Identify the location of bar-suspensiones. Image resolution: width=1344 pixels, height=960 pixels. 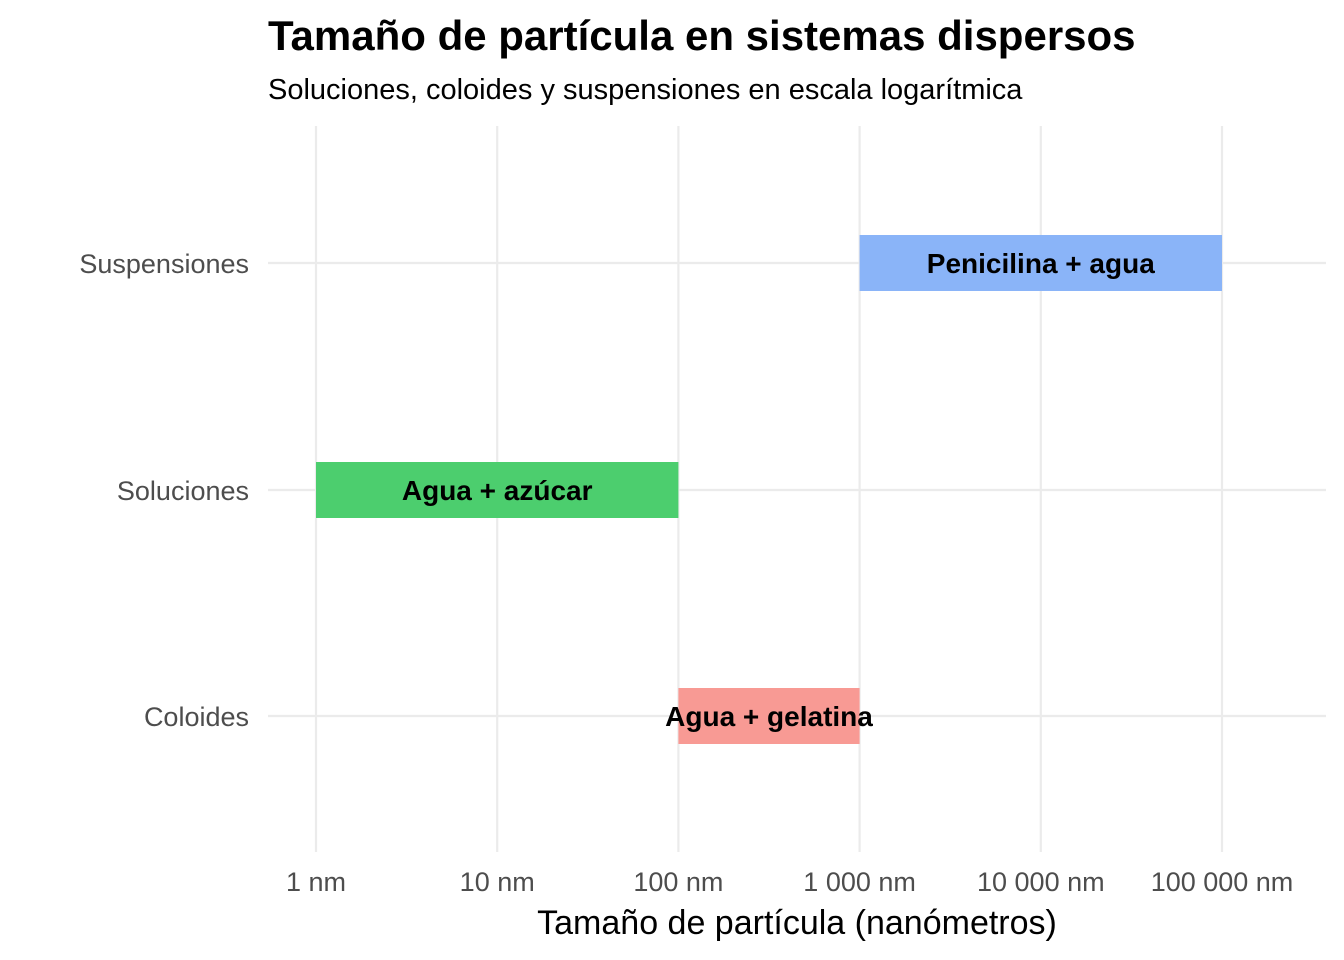
(1040, 263).